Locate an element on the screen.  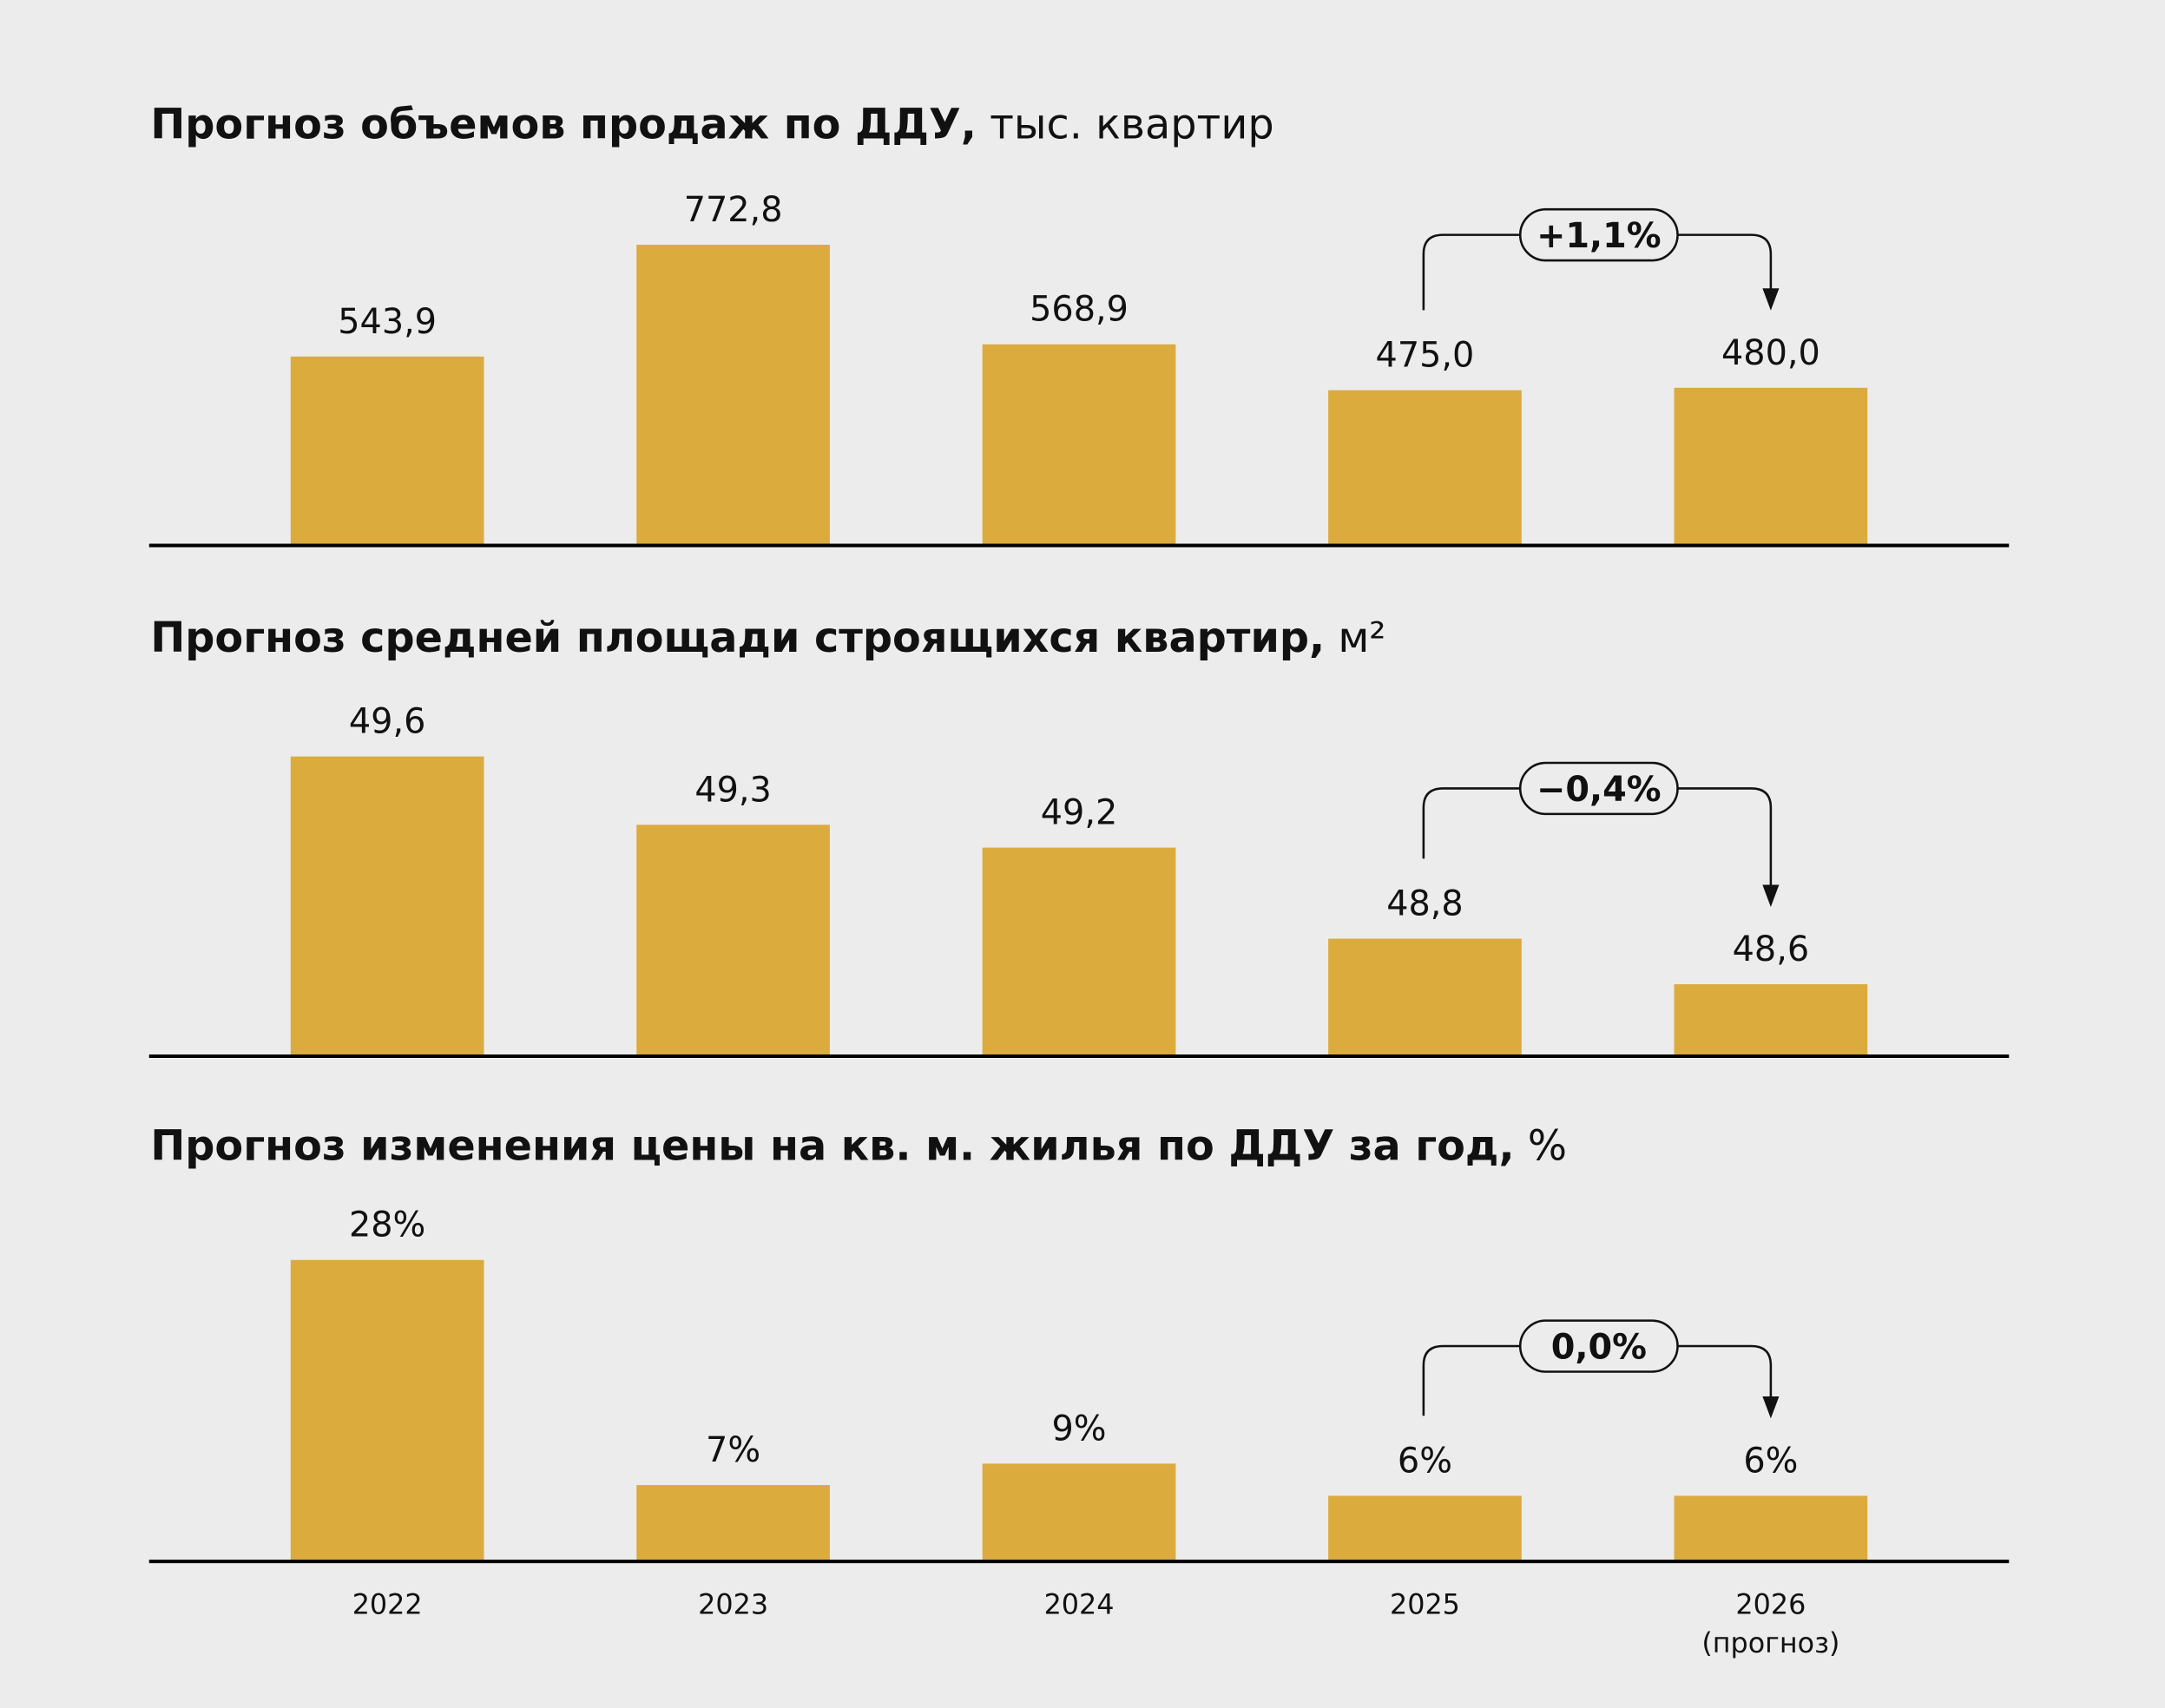
change-label: −0,4% is located at coordinates (1599, 790).